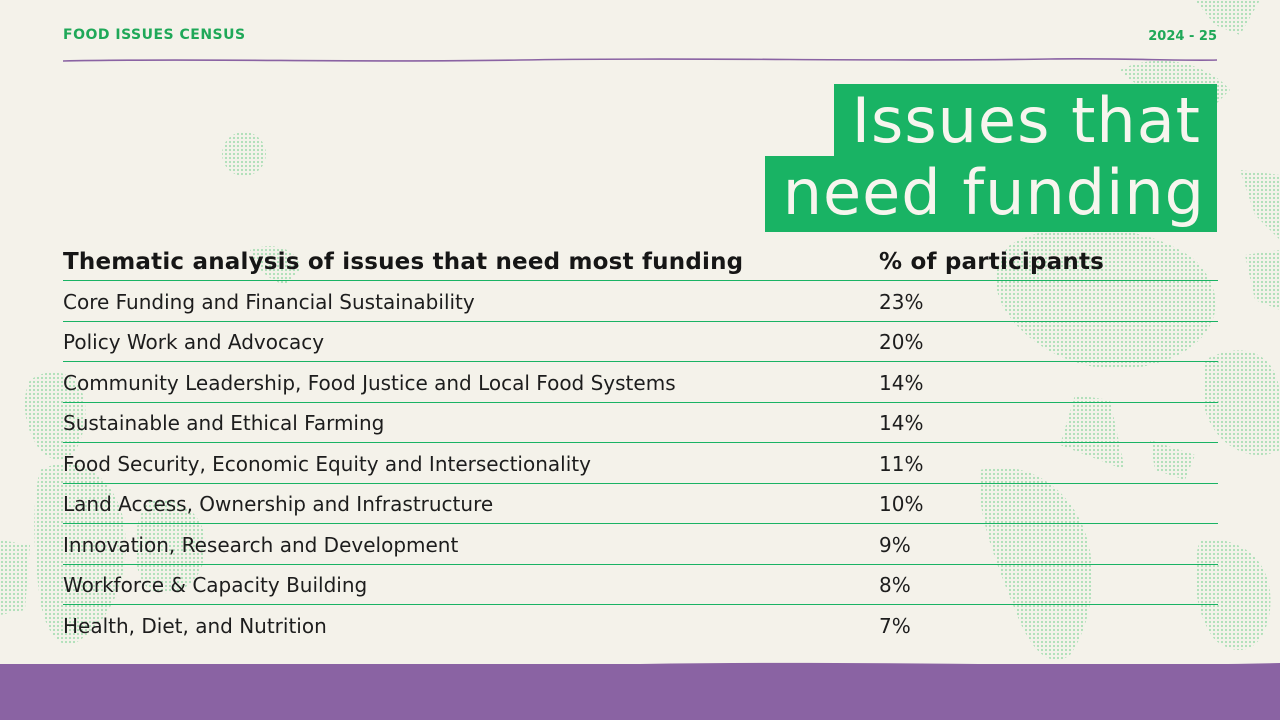  Describe the element at coordinates (992, 262) in the screenshot. I see `column-header-percent: % of participants` at that location.